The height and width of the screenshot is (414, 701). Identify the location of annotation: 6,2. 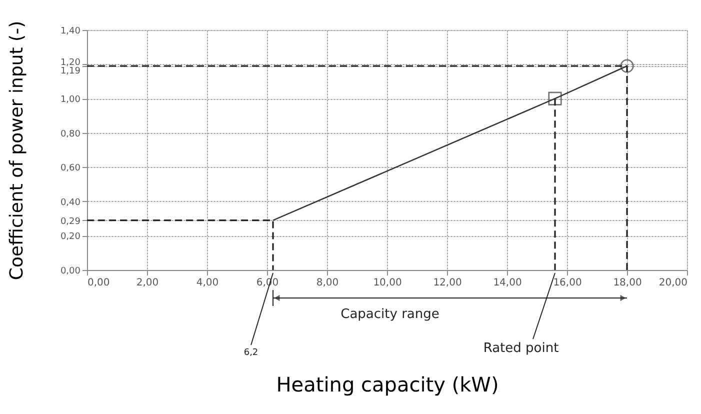
(251, 353).